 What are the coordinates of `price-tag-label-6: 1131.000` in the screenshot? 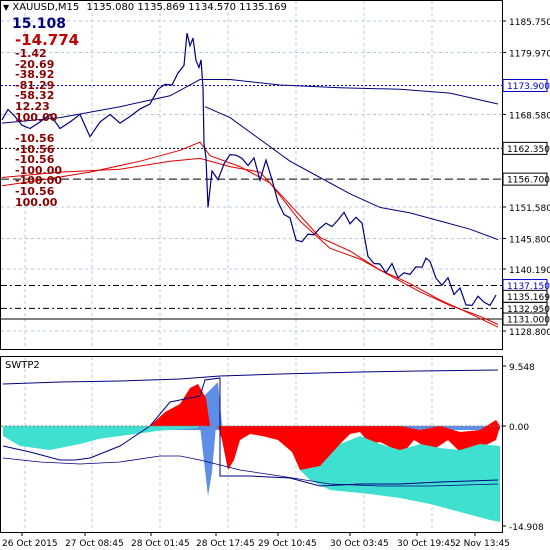 It's located at (528, 321).